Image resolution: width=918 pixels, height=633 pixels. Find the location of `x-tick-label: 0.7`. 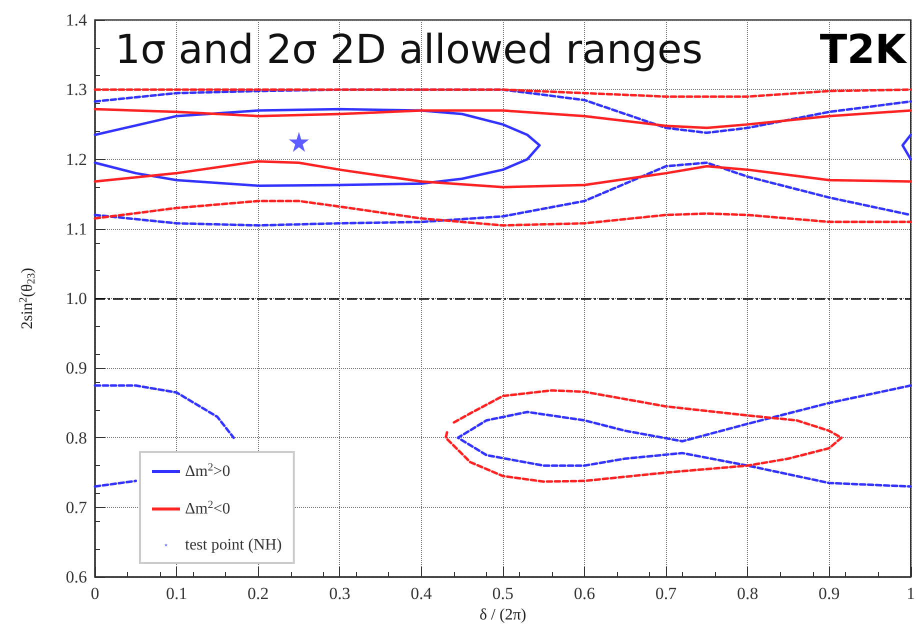

x-tick-label: 0.7 is located at coordinates (666, 593).